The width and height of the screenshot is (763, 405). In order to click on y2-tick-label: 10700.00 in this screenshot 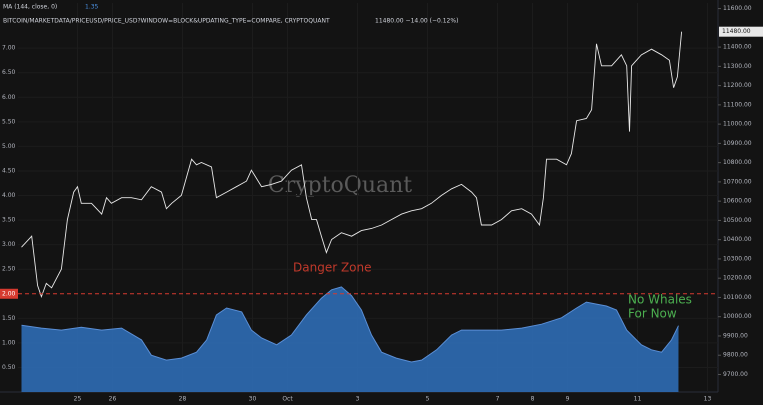, I will do `click(737, 181)`.